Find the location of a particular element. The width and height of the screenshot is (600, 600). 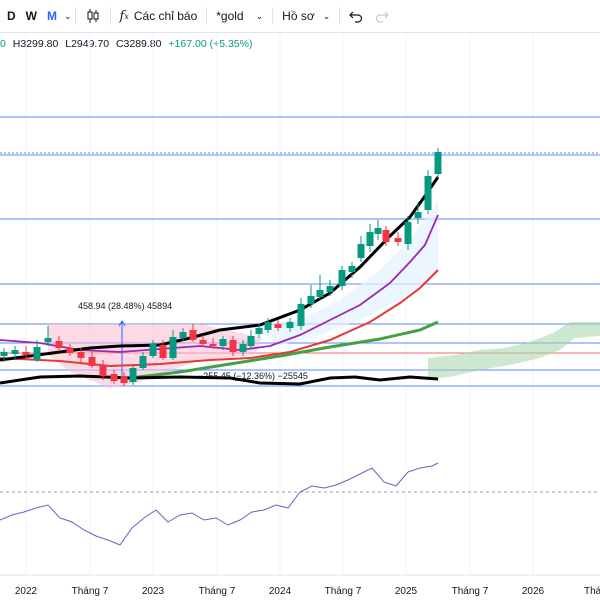

symbol-chevron-down-icon: ⌄ is located at coordinates (259, 15).